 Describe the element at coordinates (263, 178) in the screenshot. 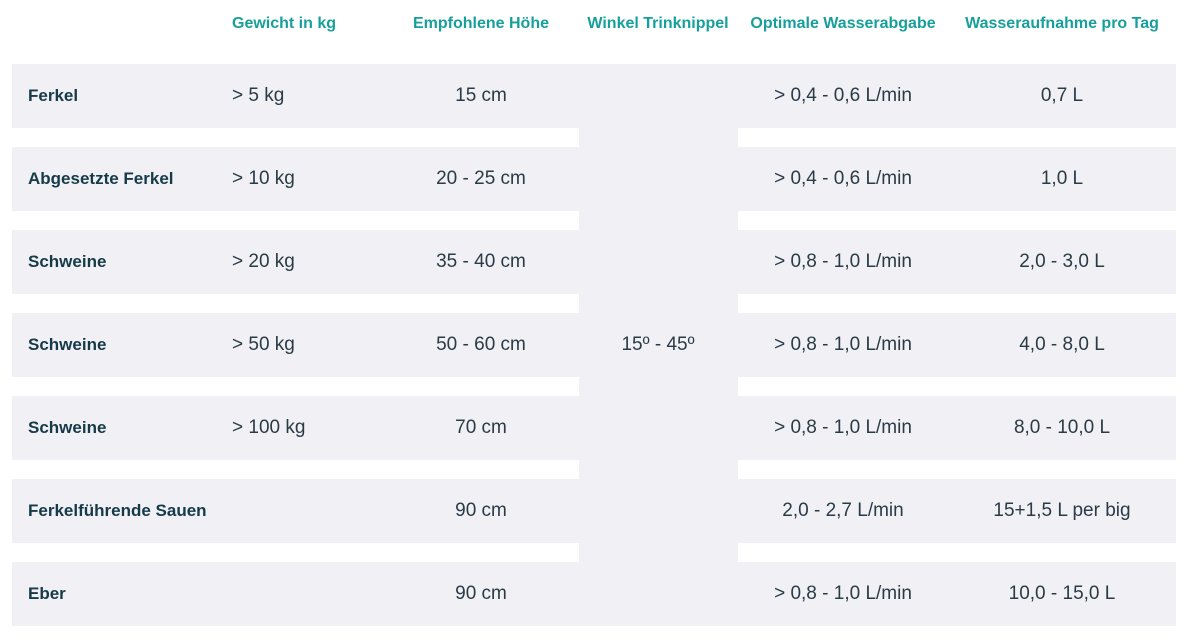

I see `weight-cell: > 10 kg` at that location.